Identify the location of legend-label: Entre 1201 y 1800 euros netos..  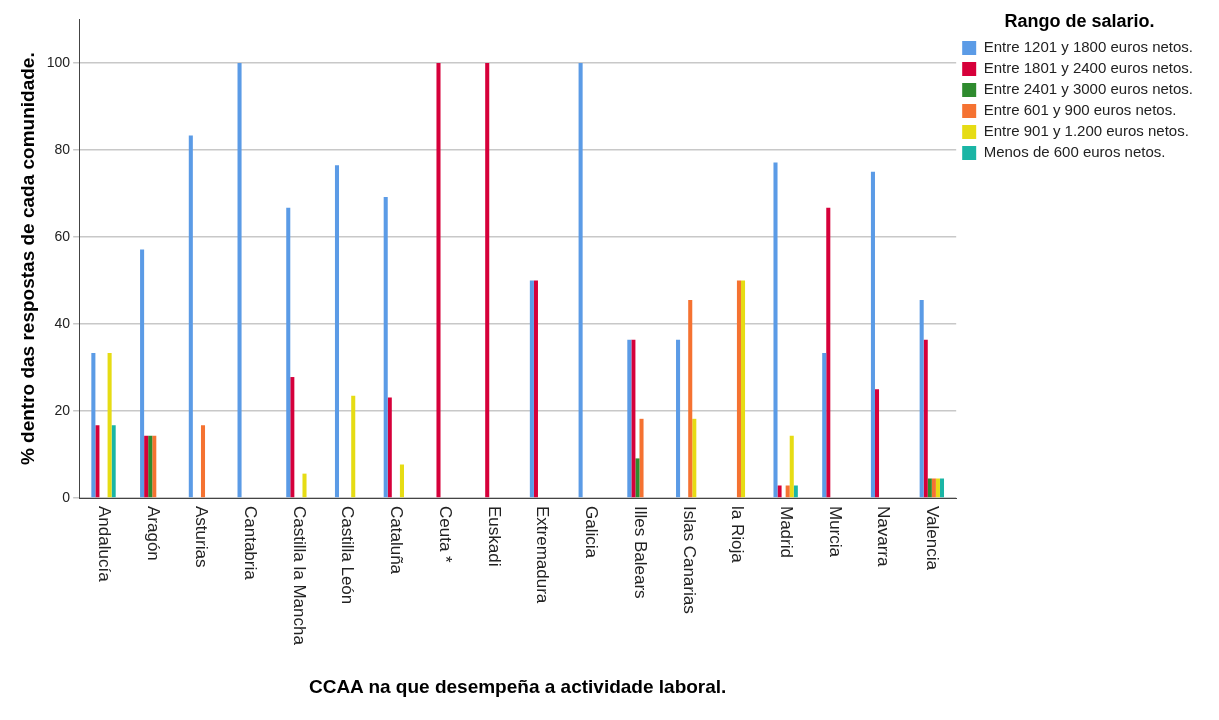
(1088, 47).